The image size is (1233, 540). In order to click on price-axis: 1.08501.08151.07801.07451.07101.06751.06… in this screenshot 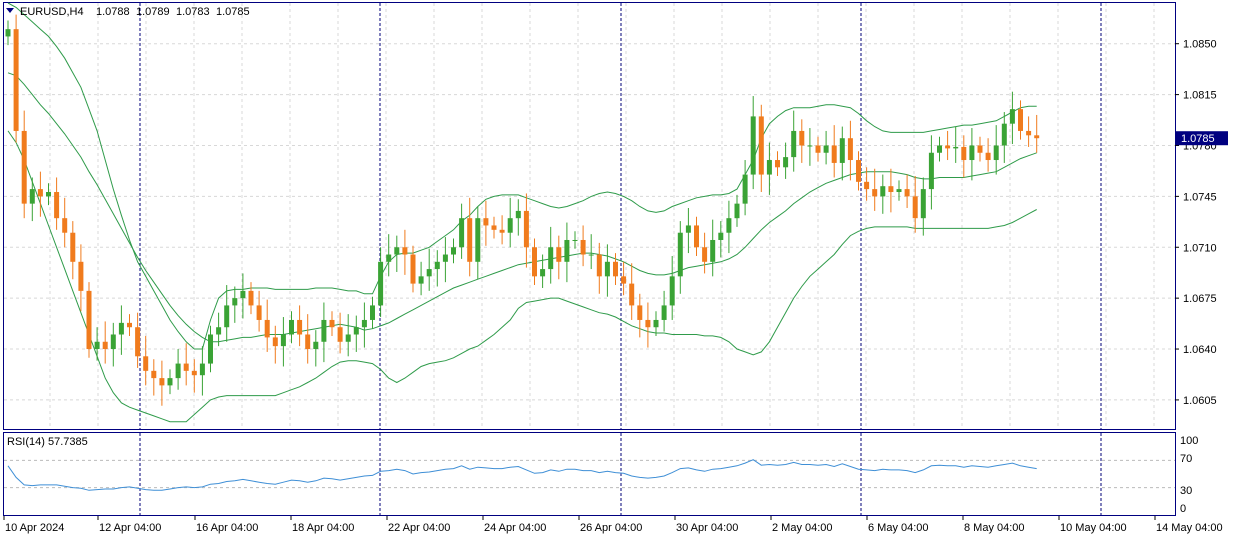, I will do `click(1196, 223)`.